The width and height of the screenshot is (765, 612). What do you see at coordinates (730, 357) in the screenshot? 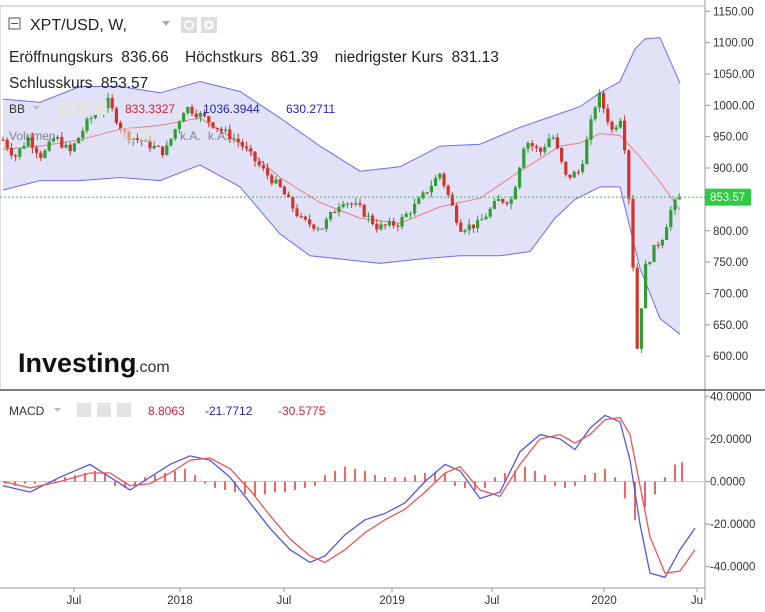
I see `price-tick-label: 600.00` at bounding box center [730, 357].